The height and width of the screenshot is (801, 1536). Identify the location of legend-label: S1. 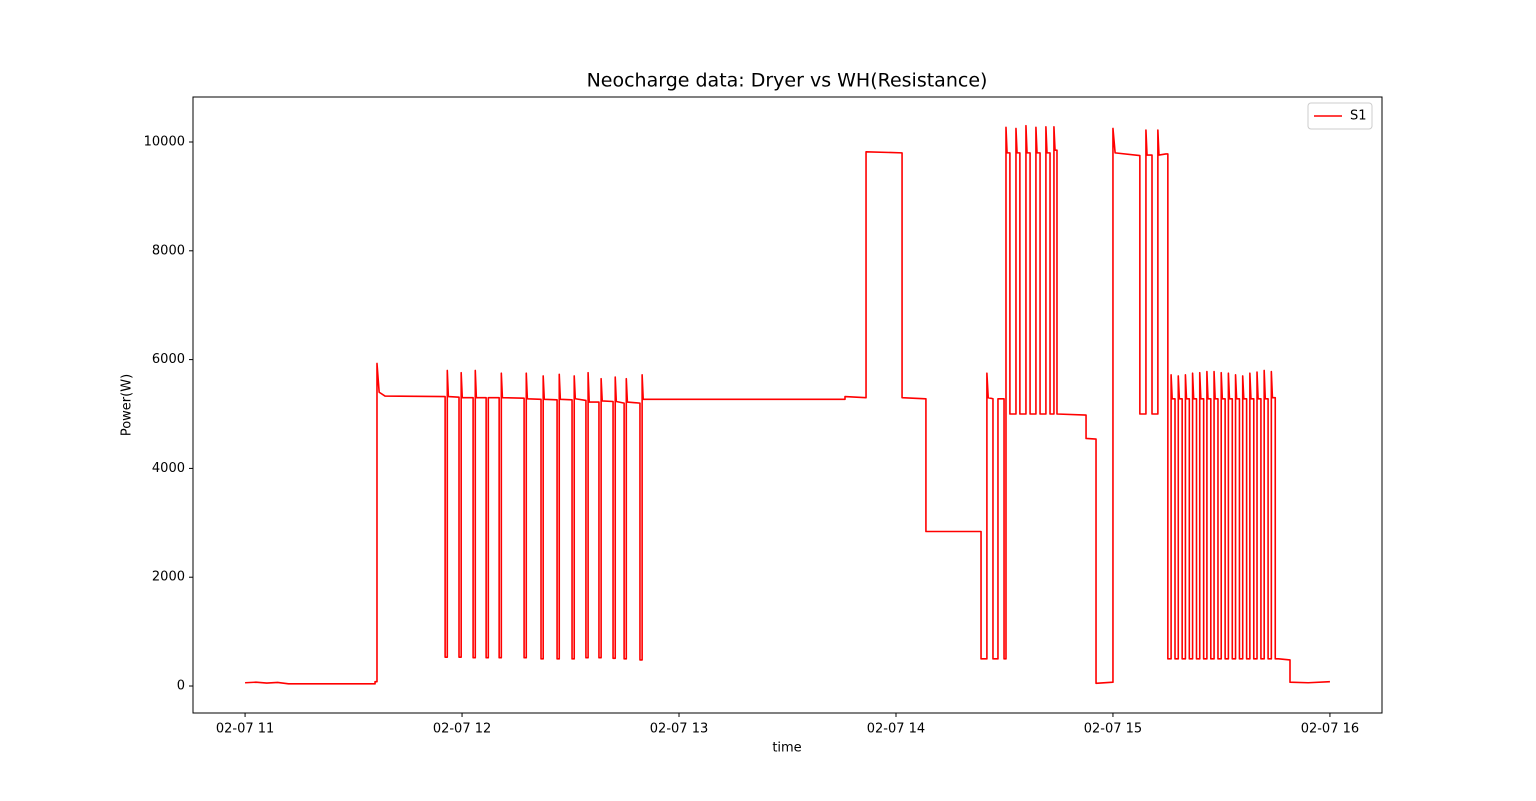
(1358, 116).